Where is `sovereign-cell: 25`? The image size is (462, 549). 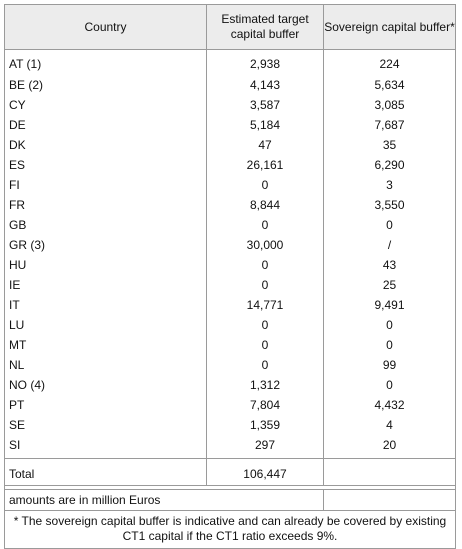 sovereign-cell: 25 is located at coordinates (389, 285).